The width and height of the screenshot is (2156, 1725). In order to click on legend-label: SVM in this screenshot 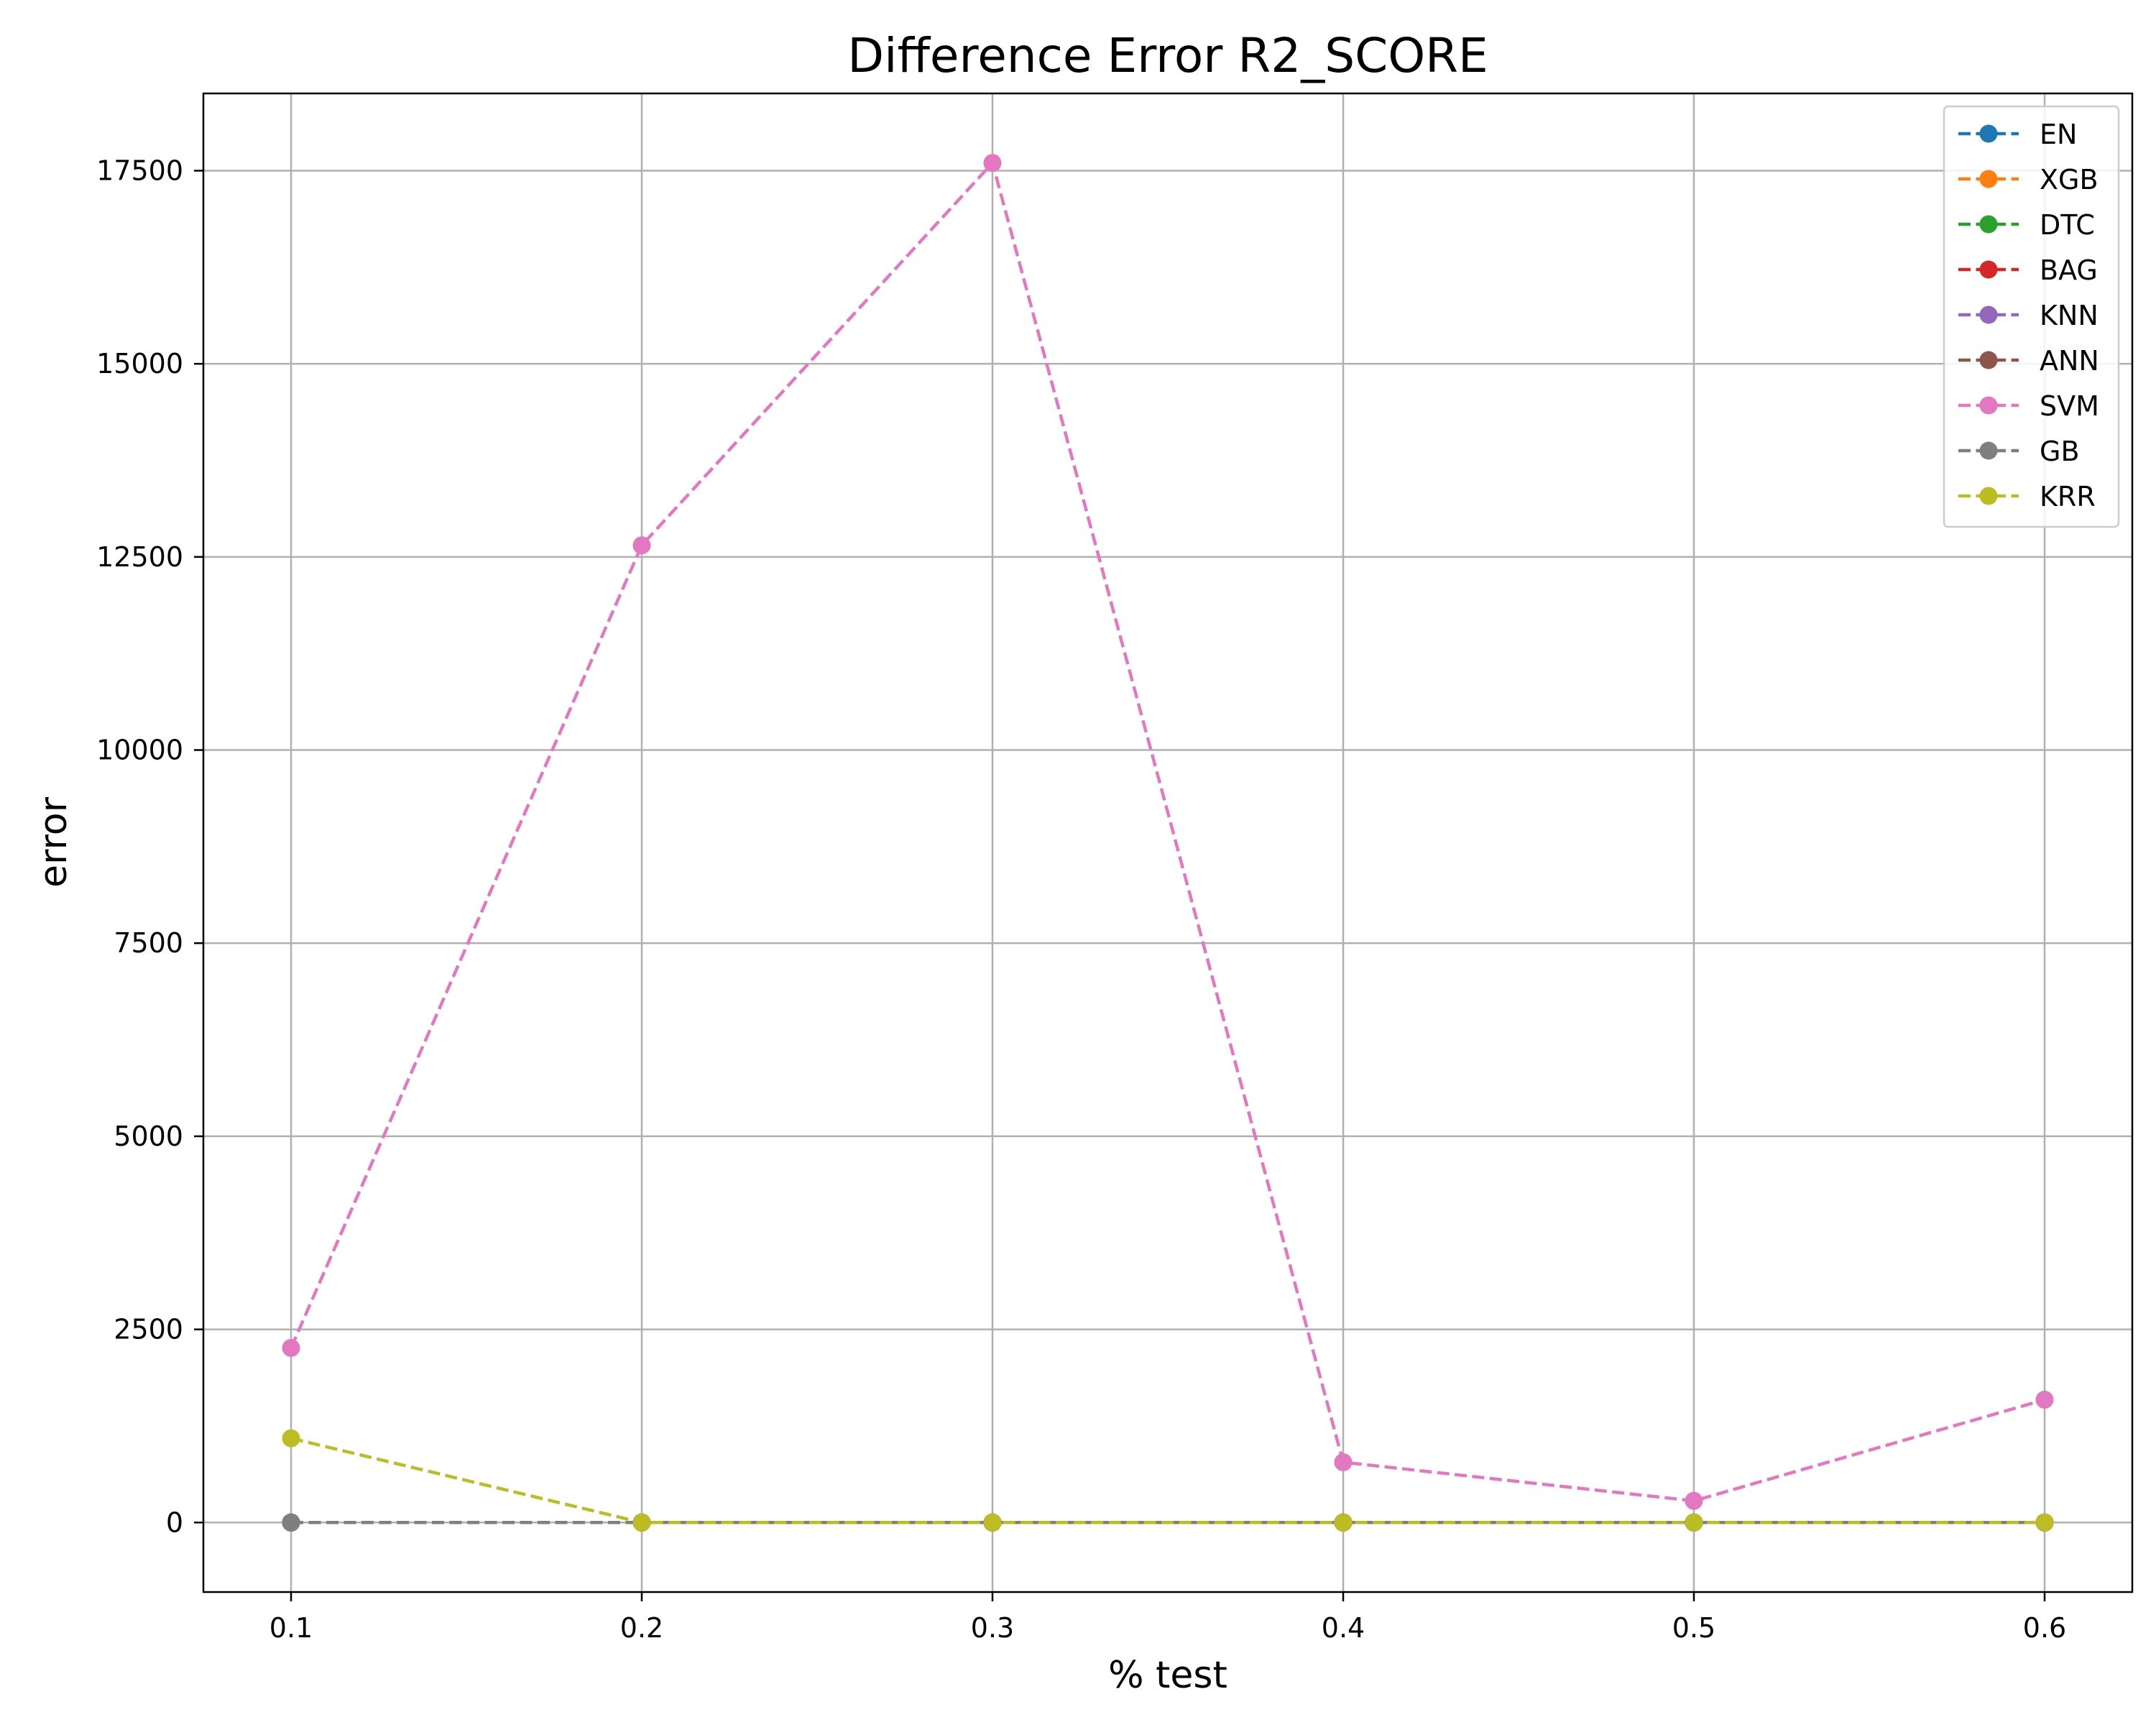, I will do `click(2069, 406)`.